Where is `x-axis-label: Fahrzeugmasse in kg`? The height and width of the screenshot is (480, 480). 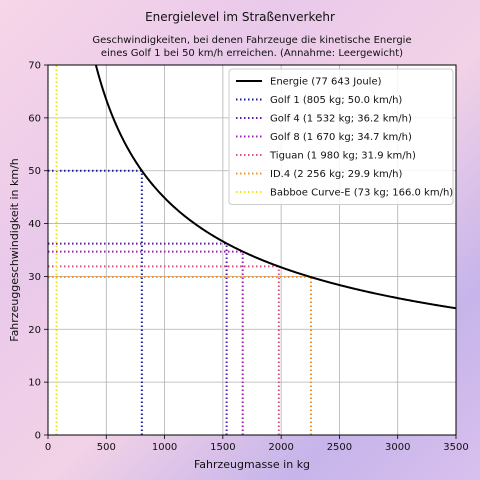
x-axis-label: Fahrzeugmasse in kg is located at coordinates (252, 464).